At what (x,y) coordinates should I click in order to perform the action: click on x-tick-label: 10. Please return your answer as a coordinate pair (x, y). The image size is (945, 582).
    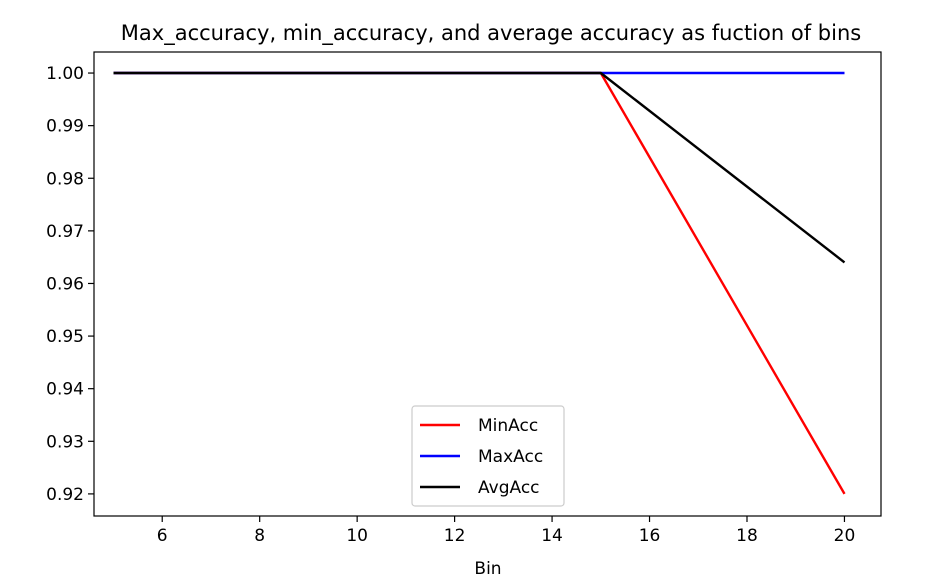
    Looking at the image, I should click on (357, 536).